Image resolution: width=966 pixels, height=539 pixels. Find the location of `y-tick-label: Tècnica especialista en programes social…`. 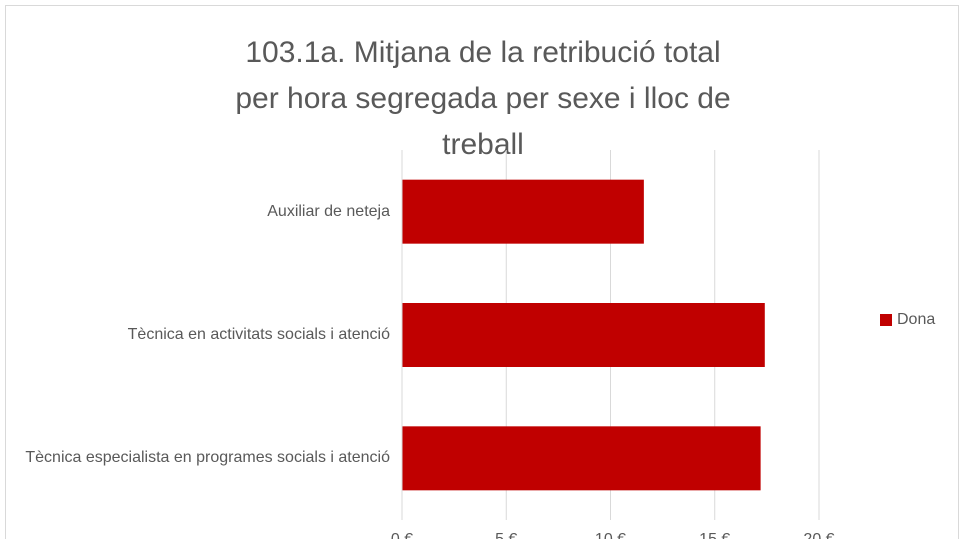

y-tick-label: Tècnica especialista en programes social… is located at coordinates (207, 458).